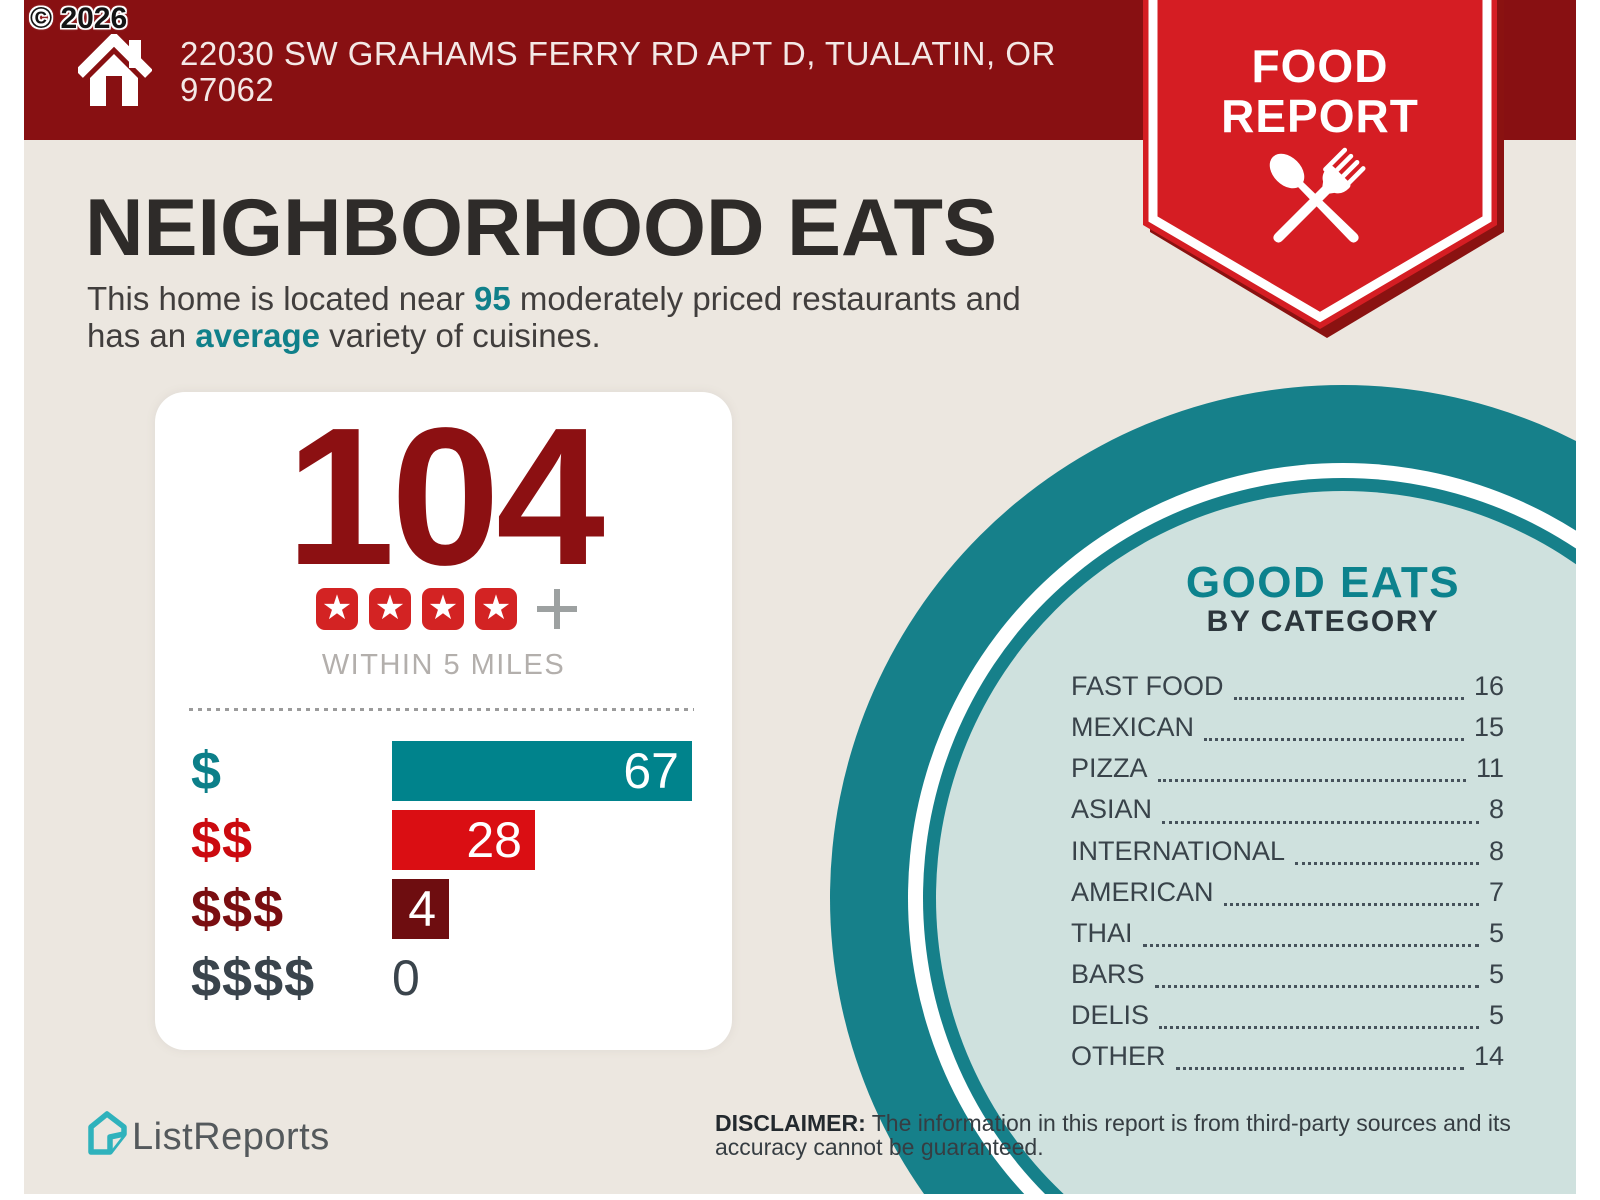 This screenshot has height=1200, width=1600. What do you see at coordinates (556, 609) in the screenshot?
I see `plus-icon` at bounding box center [556, 609].